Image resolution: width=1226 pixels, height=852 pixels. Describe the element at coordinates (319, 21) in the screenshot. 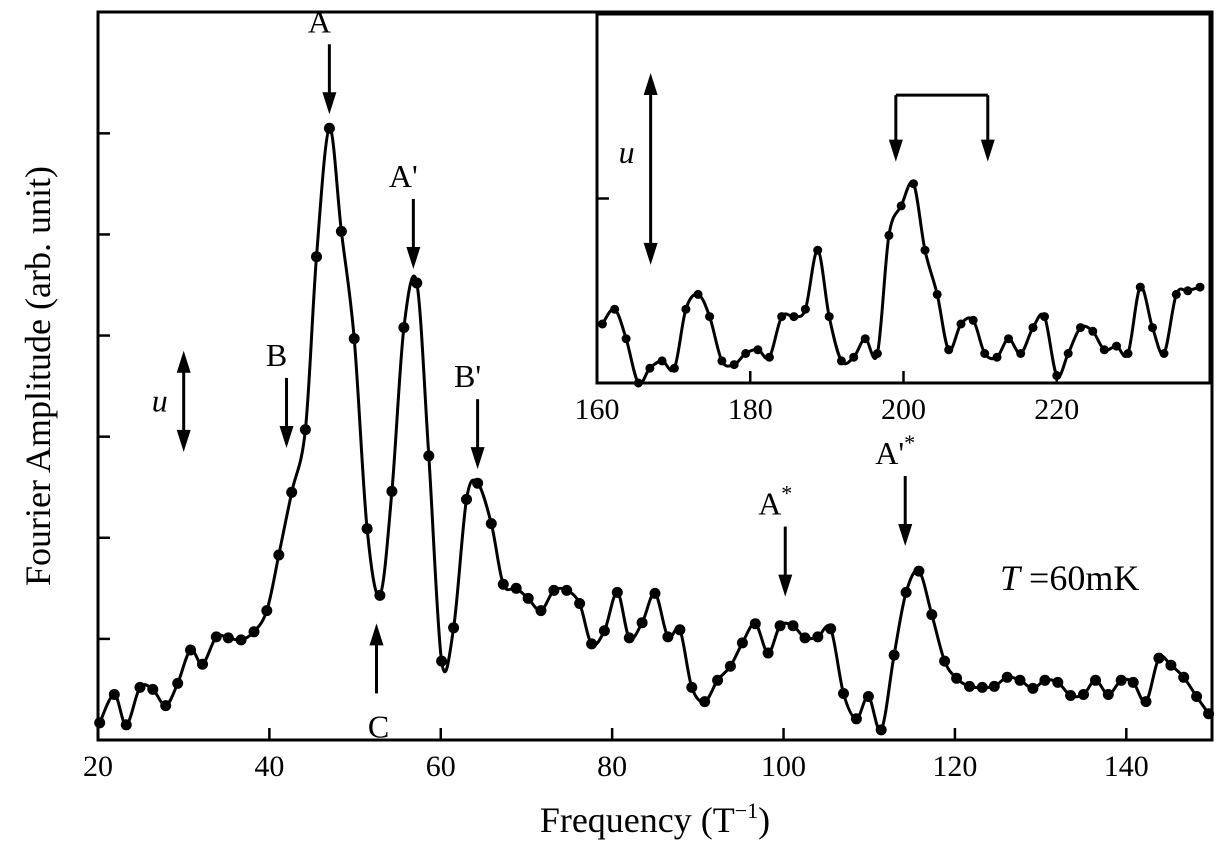

I see `peak-a-label: A` at that location.